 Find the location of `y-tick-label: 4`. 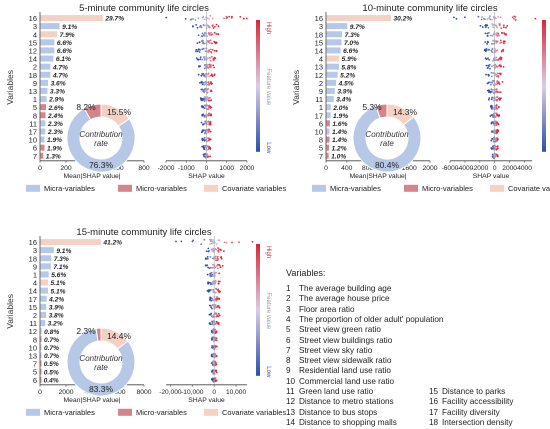

y-tick-label: 4 is located at coordinates (321, 59).